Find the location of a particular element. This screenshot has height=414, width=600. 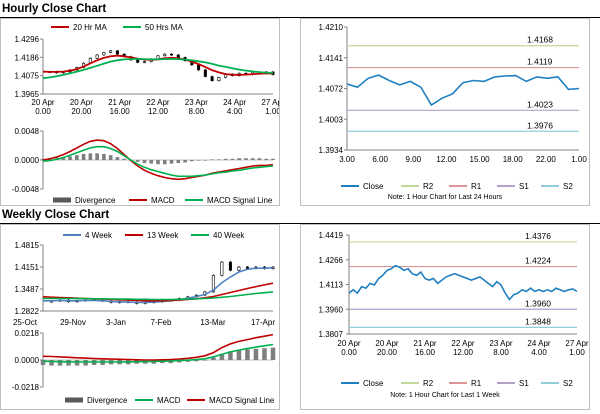

hourly-close-level-r1-label: 1.4119 is located at coordinates (540, 62).